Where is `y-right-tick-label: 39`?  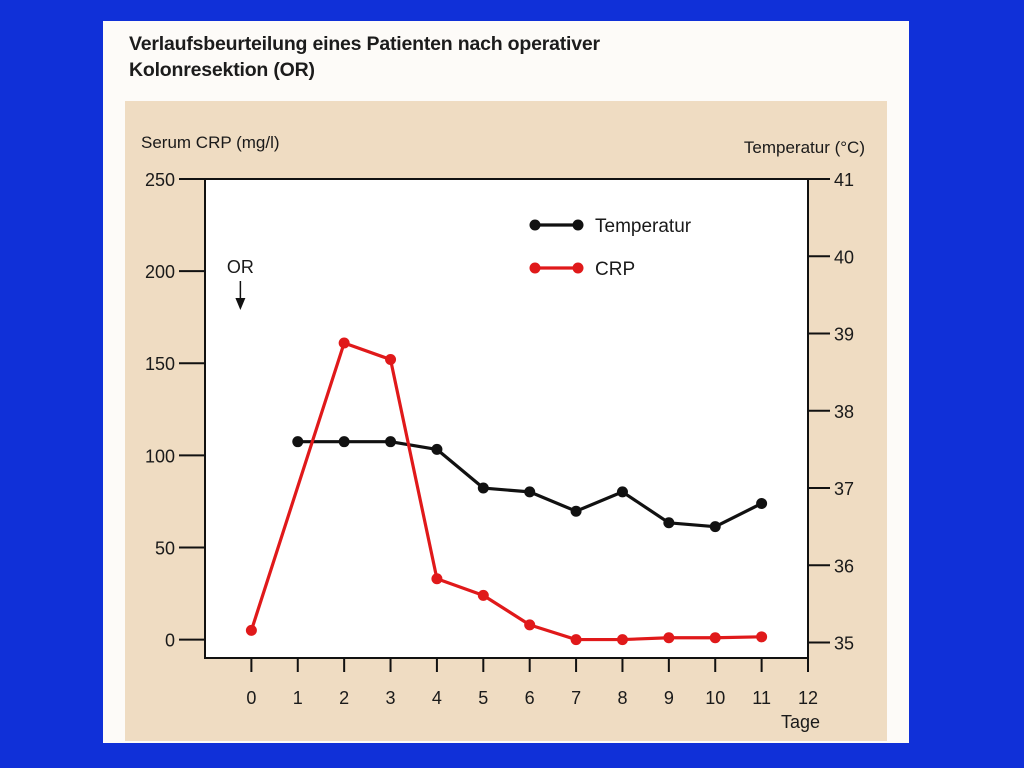
y-right-tick-label: 39 is located at coordinates (844, 335).